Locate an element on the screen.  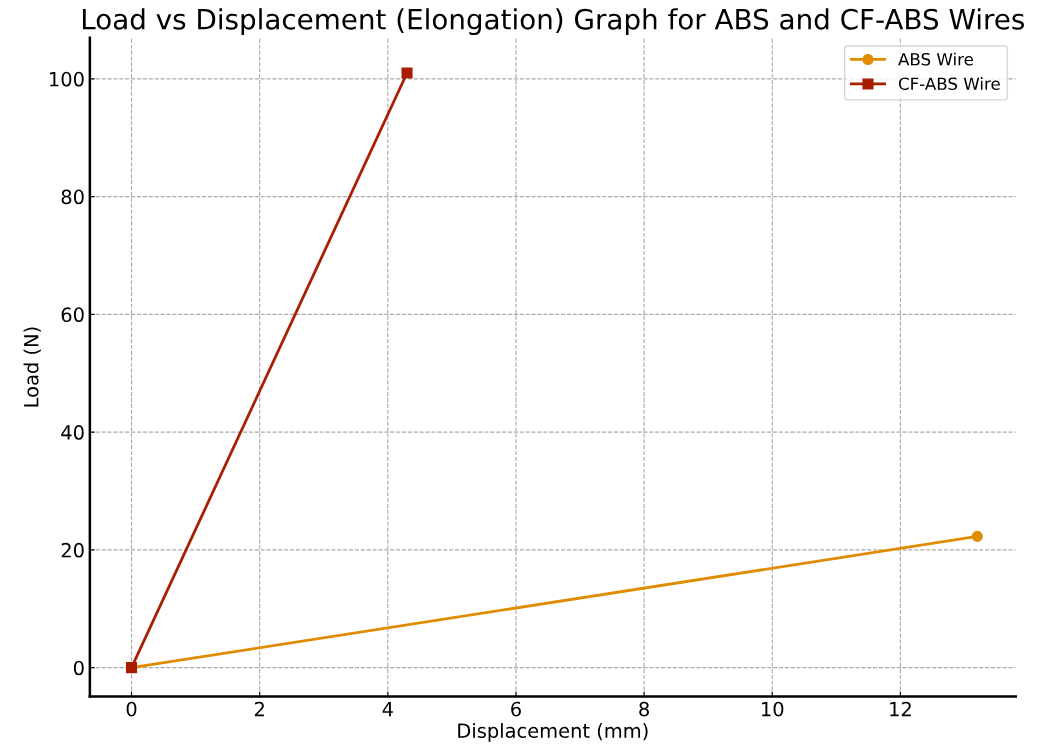
y-tick-label: 0 is located at coordinates (78, 668).